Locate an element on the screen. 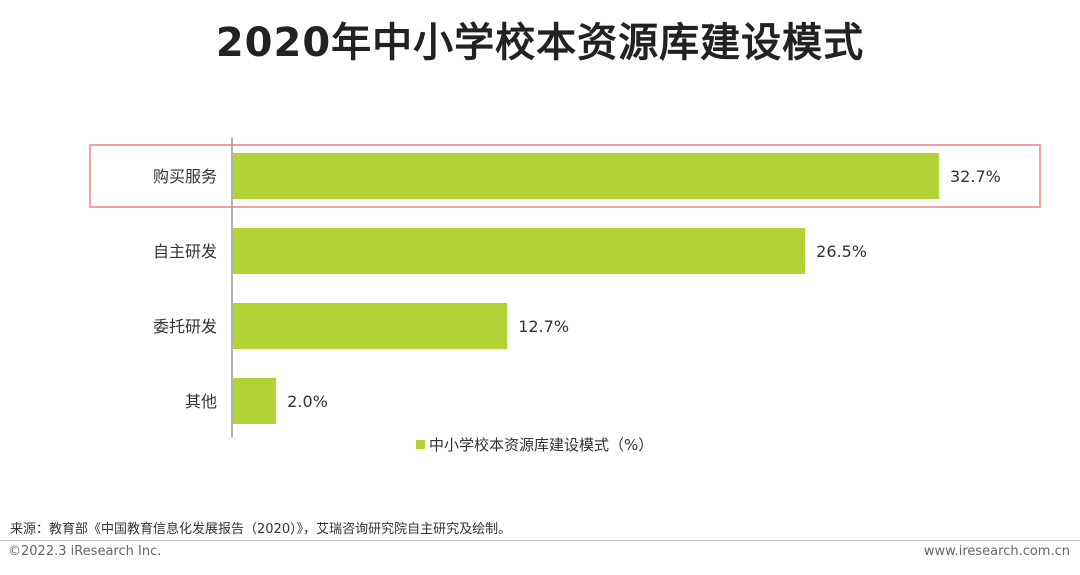  category-label-0: 购买服务 is located at coordinates (185, 176).